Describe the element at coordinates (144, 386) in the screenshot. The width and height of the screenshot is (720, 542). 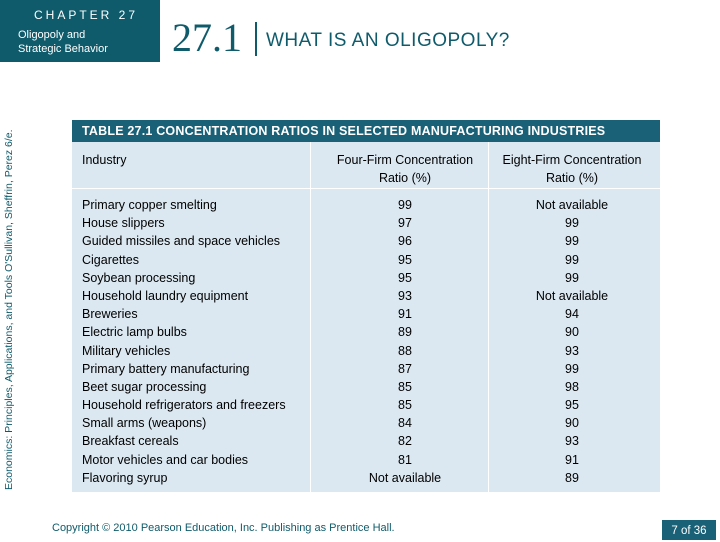
I see `industry-cell: Beet sugar processing` at that location.